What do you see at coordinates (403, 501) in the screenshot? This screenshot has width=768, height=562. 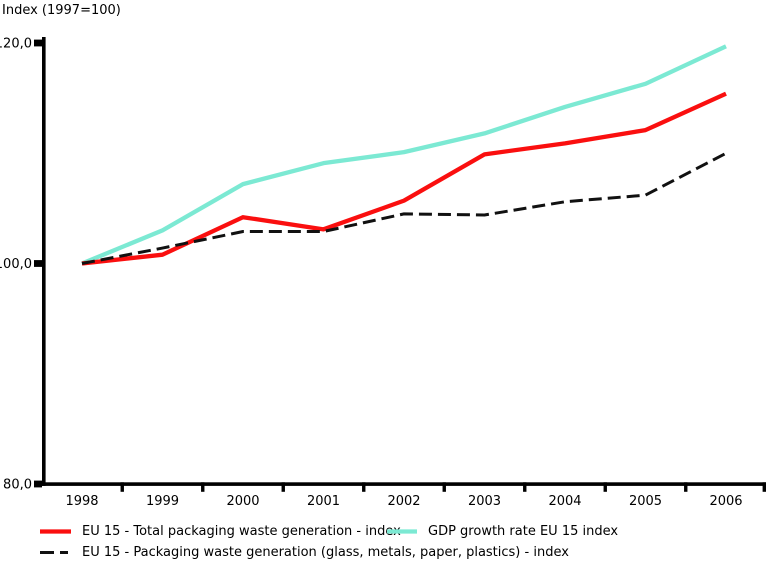 I see `x-tick-label: 2002` at bounding box center [403, 501].